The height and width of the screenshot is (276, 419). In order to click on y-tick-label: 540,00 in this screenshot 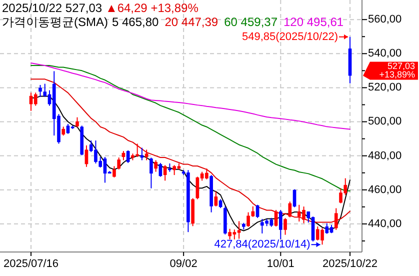, I will do `click(385, 54)`.